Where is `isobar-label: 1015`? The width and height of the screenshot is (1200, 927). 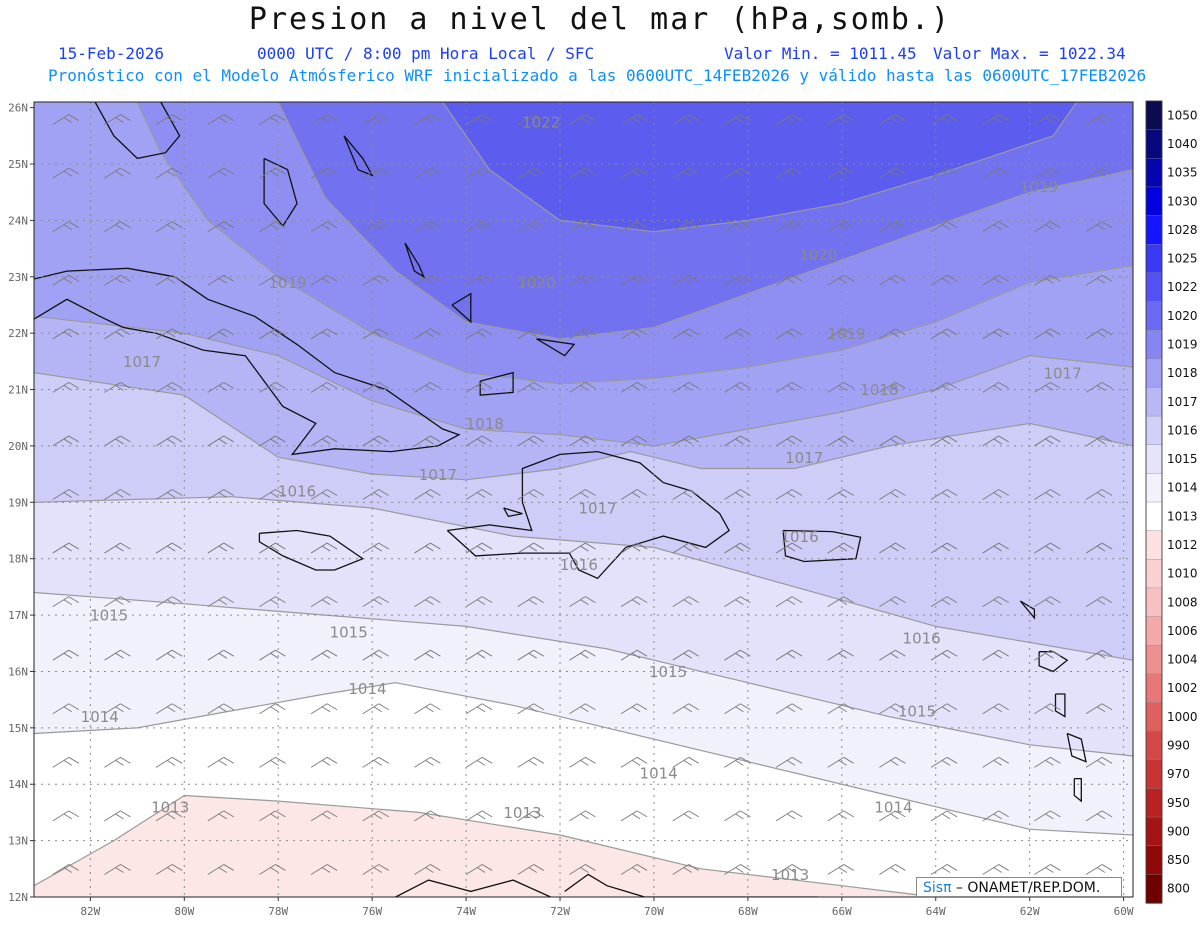
isobar-label: 1015 is located at coordinates (109, 616).